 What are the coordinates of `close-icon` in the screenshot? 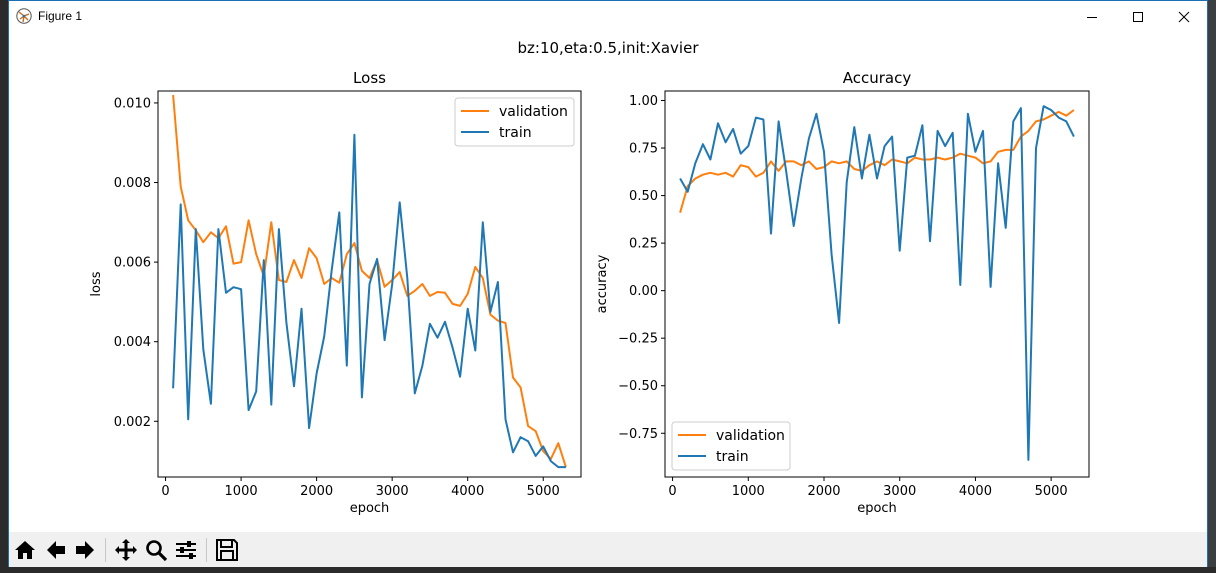 It's located at (1184, 17).